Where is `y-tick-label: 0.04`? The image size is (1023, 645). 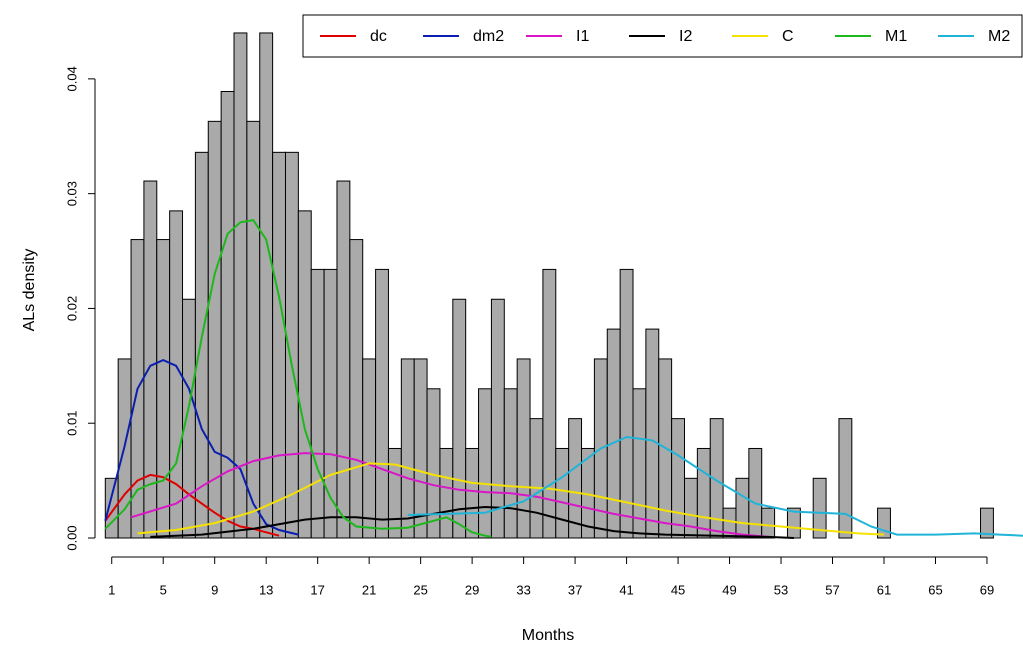
y-tick-label: 0.04 is located at coordinates (71, 78).